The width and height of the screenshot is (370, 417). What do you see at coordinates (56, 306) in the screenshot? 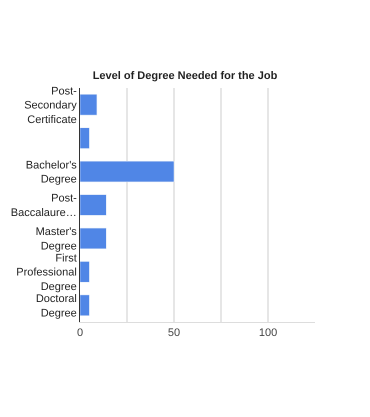
I see `y-tick-label: Doctoral Degree` at bounding box center [56, 306].